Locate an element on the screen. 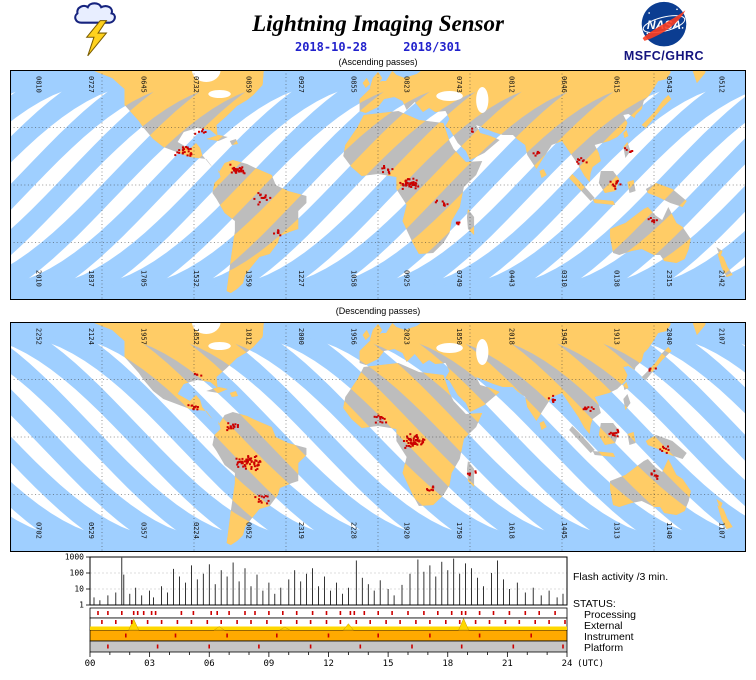 The image size is (756, 680). flash-spikes is located at coordinates (328, 581).